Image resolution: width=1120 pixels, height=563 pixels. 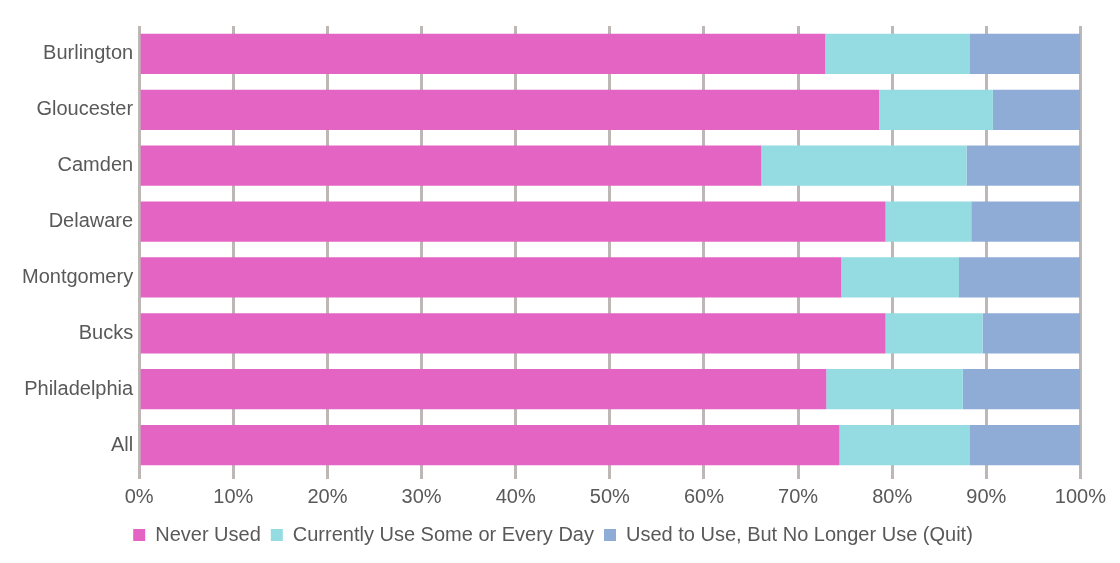 I want to click on x-tick-label: 50%, so click(x=610, y=495).